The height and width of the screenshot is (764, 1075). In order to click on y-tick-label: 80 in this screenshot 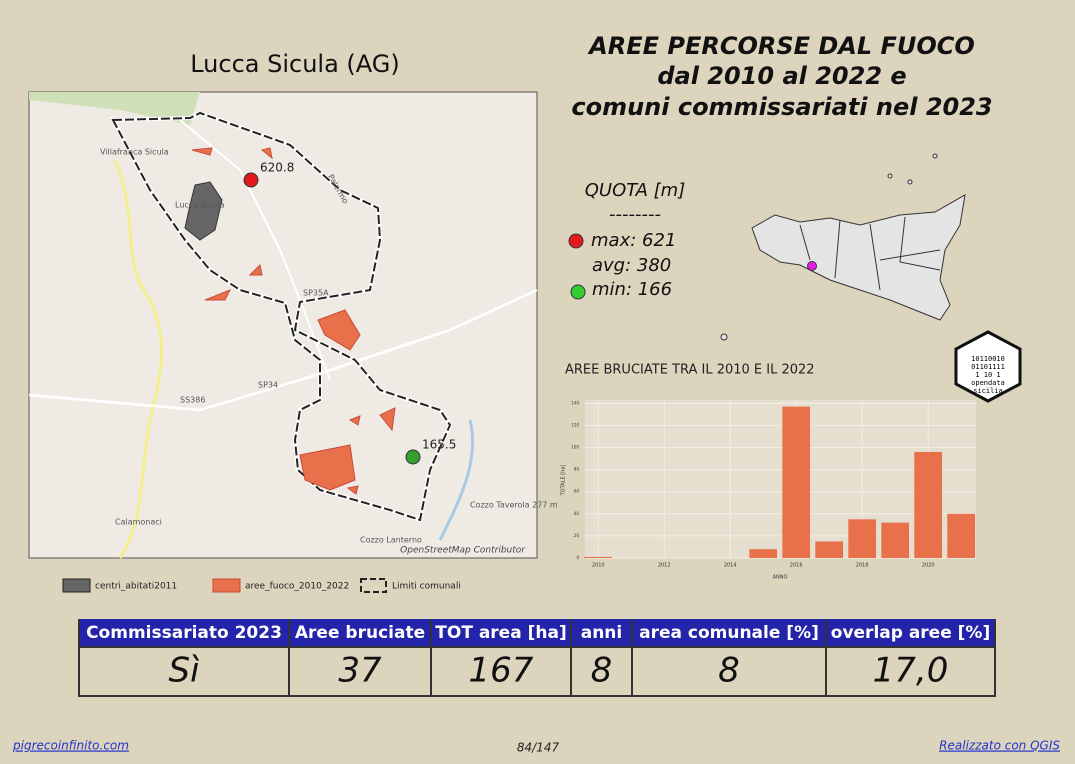, I will do `click(577, 469)`.